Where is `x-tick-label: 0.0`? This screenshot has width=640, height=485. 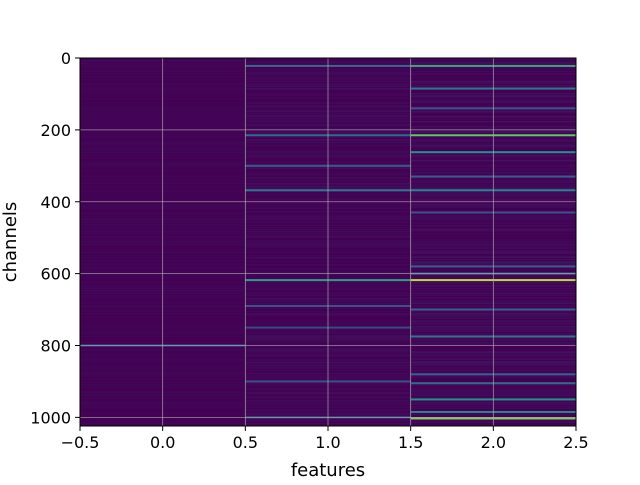
x-tick-label: 0.0 is located at coordinates (162, 442).